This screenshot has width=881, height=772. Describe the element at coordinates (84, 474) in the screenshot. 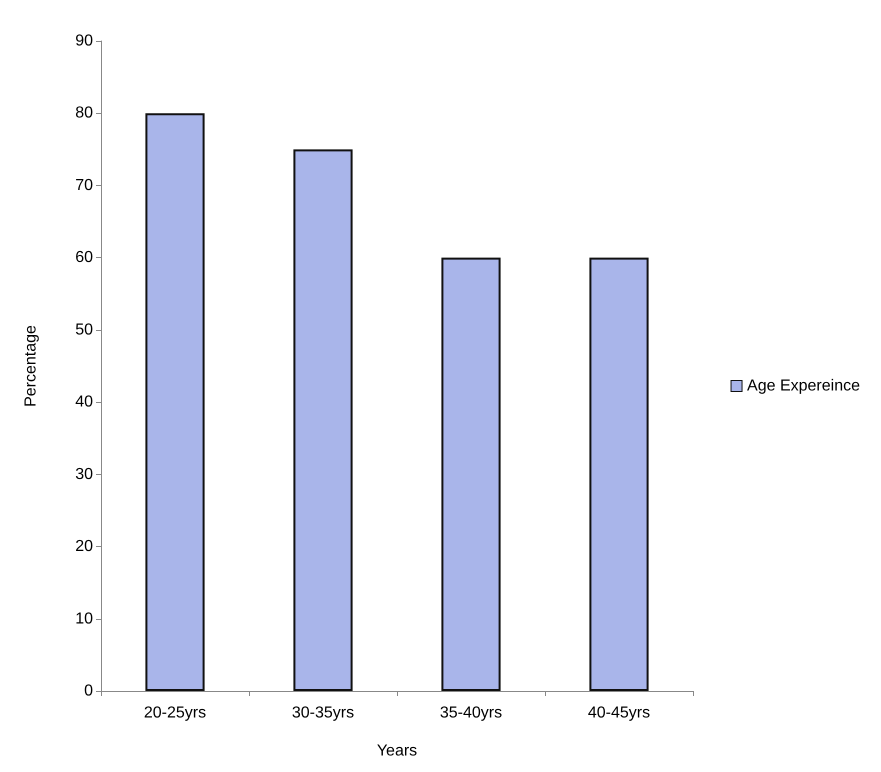

I see `y-tick-label: 30` at that location.